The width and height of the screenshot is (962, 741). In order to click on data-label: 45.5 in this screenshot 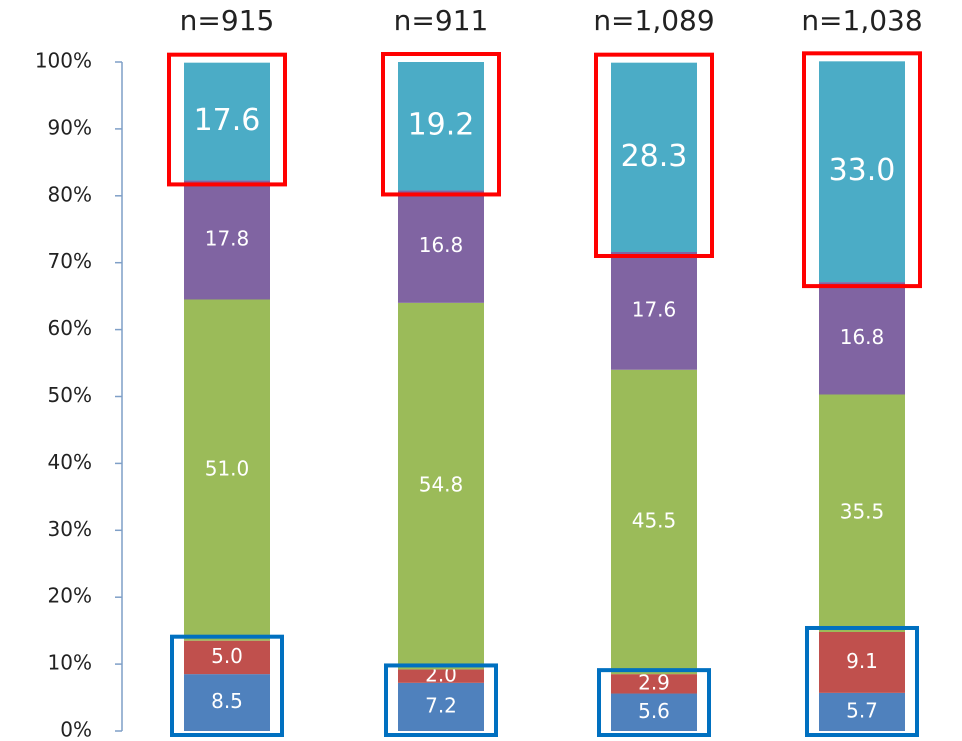, I will do `click(654, 520)`.